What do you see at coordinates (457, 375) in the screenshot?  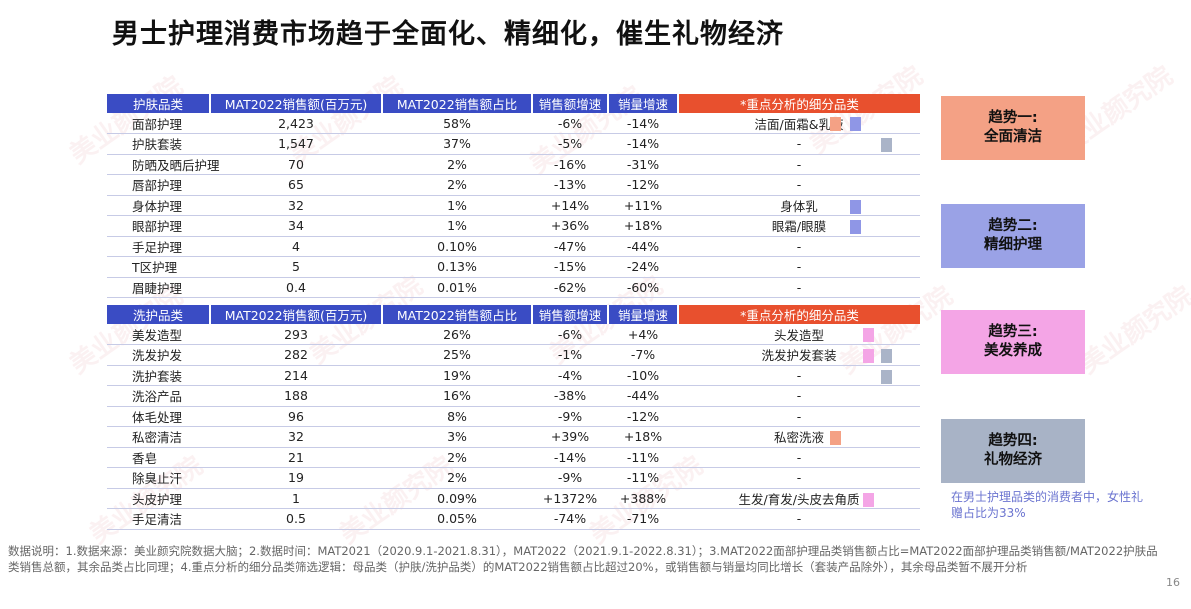 I see `share-cell: 19%` at bounding box center [457, 375].